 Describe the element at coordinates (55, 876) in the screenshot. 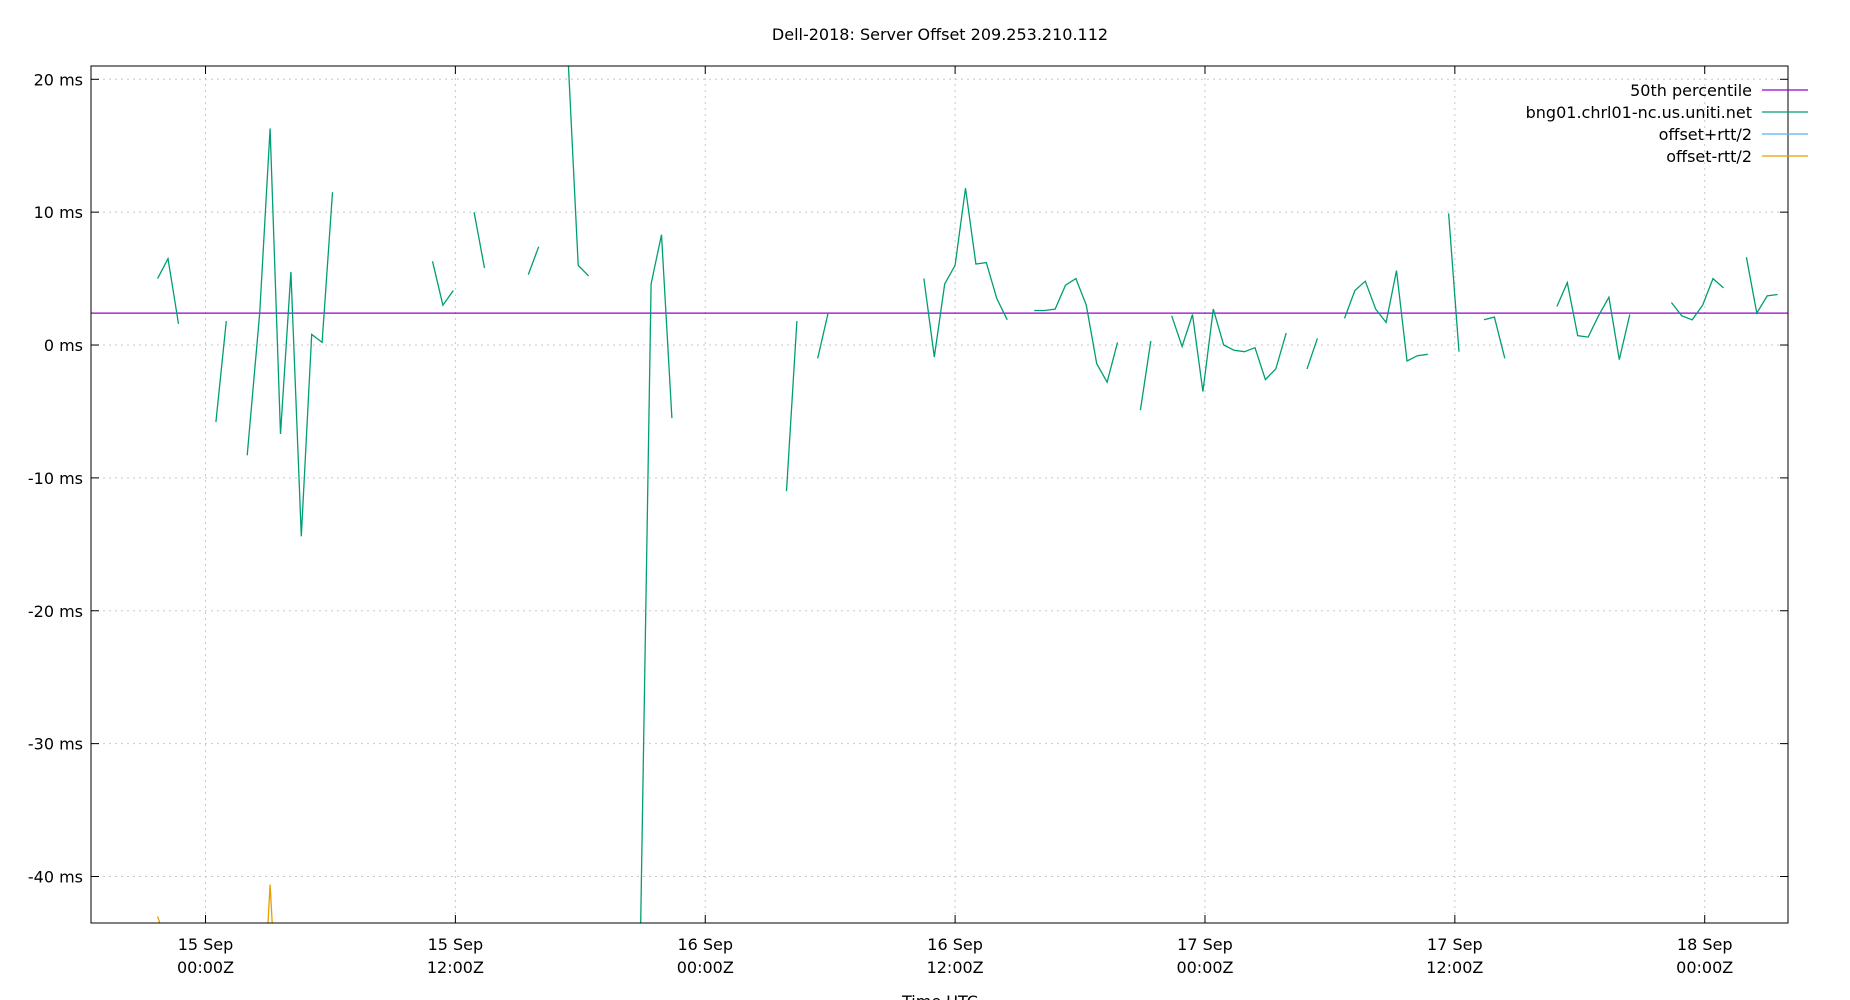

I see `y-tick-label: -40 ms` at that location.